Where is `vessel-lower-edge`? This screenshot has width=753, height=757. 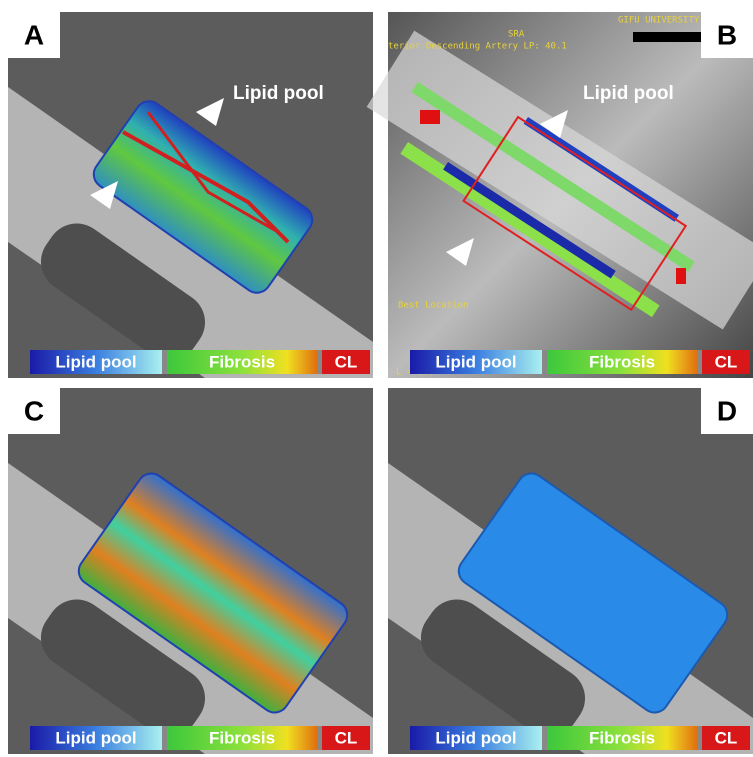
vessel-lower-edge is located at coordinates (530, 230).